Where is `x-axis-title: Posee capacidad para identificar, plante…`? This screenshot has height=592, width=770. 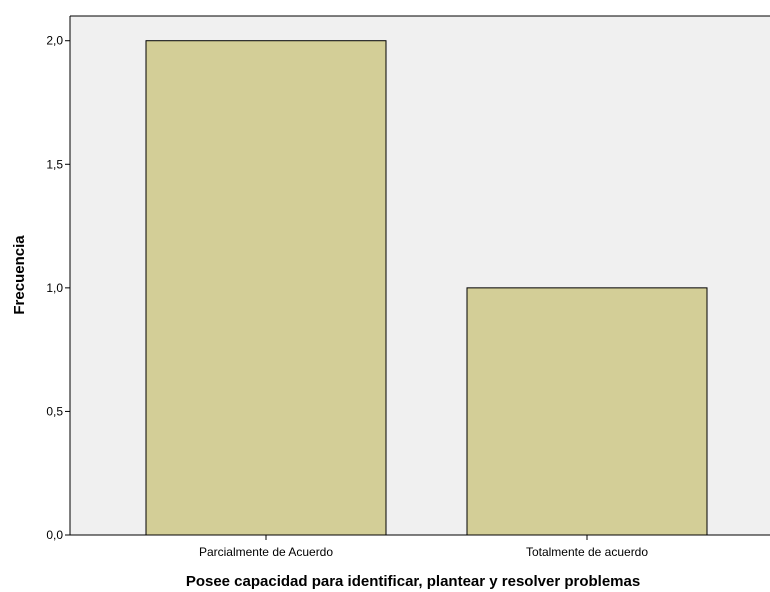
x-axis-title: Posee capacidad para identificar, plante… is located at coordinates (413, 581).